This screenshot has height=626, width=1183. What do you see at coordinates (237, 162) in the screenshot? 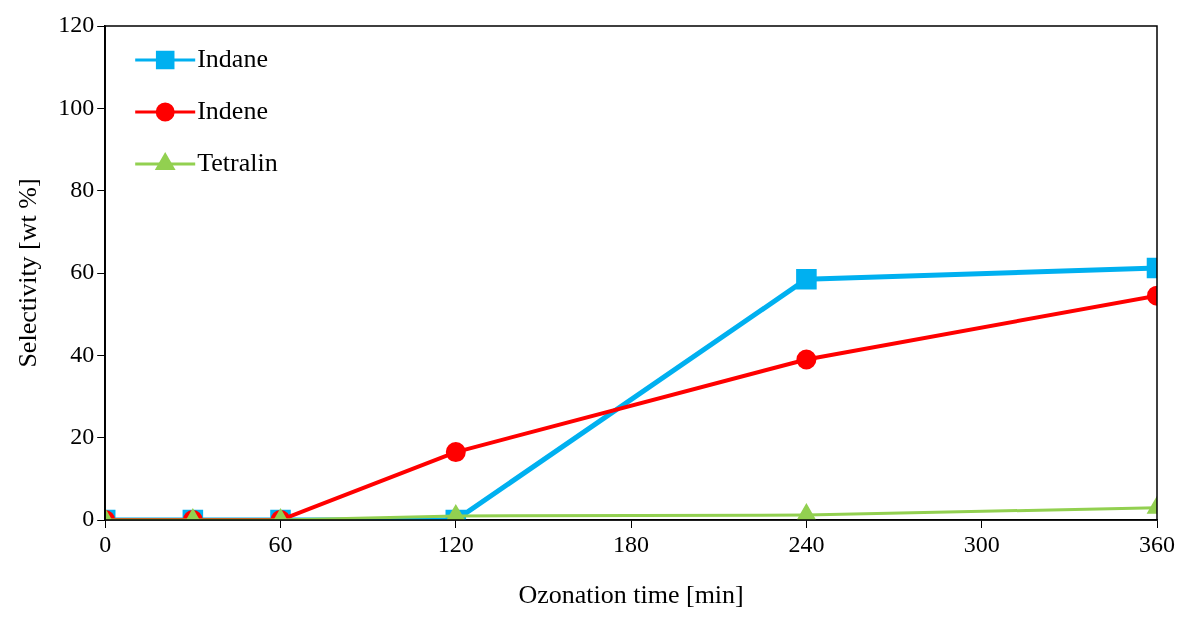
I see `legend-label: Tetralin` at bounding box center [237, 162].